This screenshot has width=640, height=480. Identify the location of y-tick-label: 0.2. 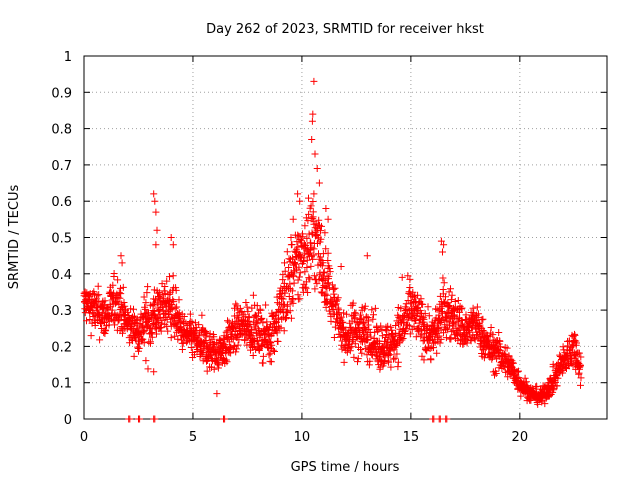
(61, 347).